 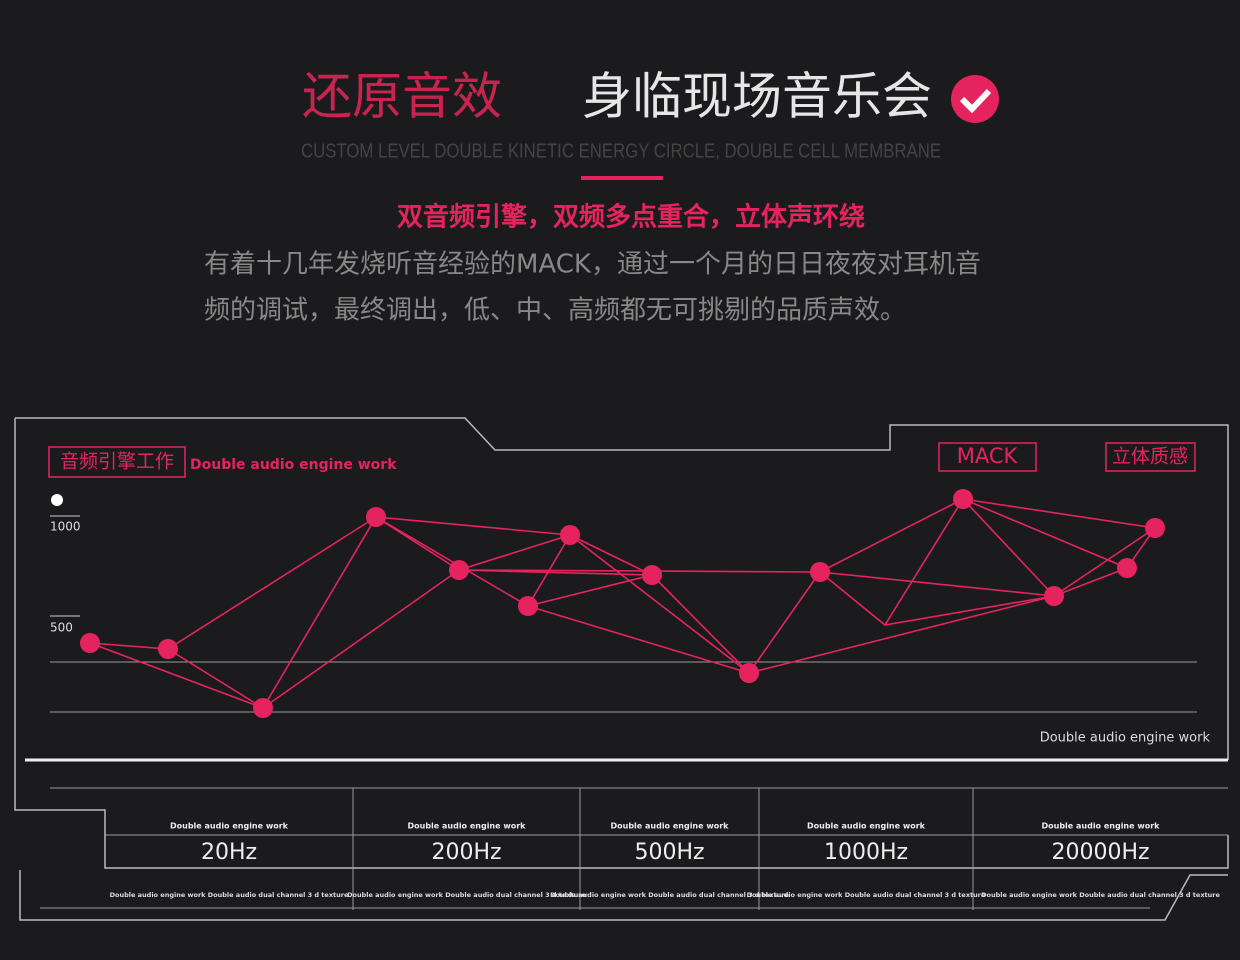 What do you see at coordinates (229, 852) in the screenshot?
I see `frequency-label: 20Hz` at bounding box center [229, 852].